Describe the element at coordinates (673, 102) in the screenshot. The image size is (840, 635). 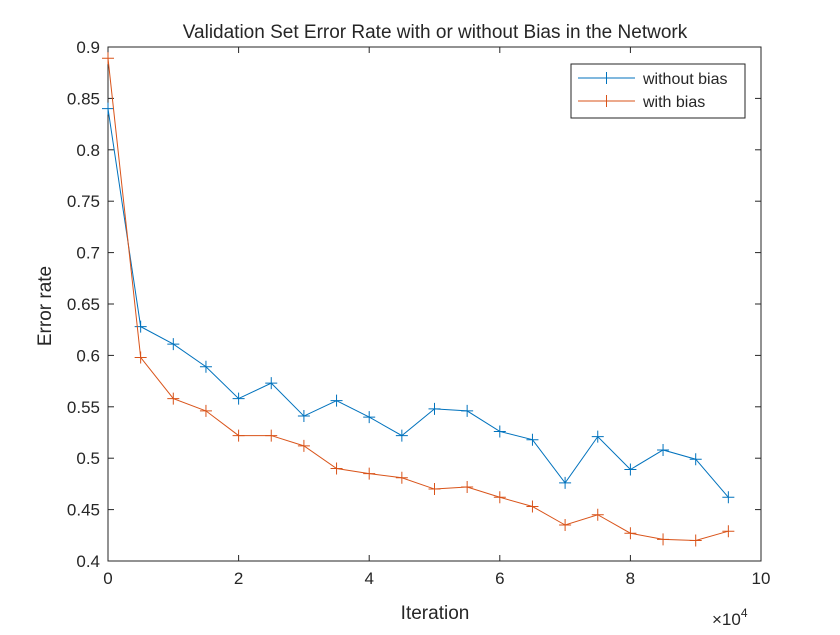
I see `legend-label: with bias` at that location.